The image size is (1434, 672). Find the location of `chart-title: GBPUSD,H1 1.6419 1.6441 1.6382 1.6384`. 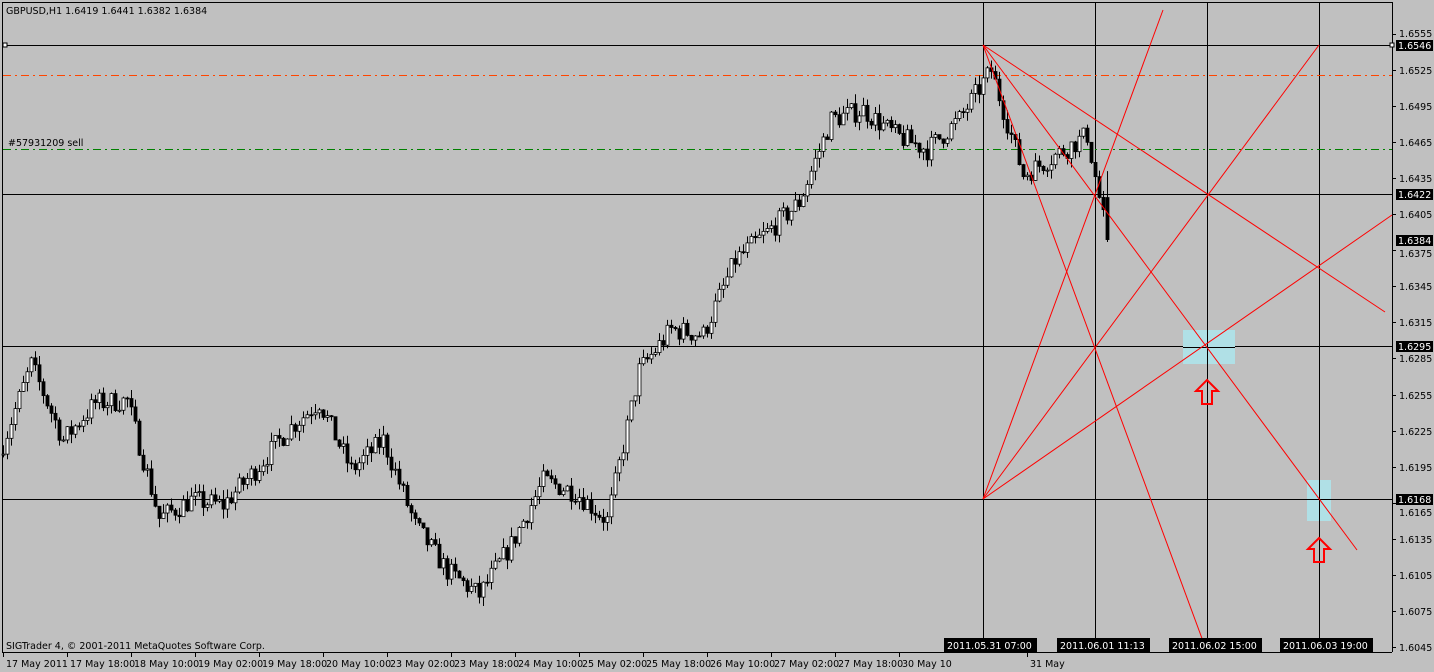

chart-title: GBPUSD,H1 1.6419 1.6441 1.6382 1.6384 is located at coordinates (106, 11).